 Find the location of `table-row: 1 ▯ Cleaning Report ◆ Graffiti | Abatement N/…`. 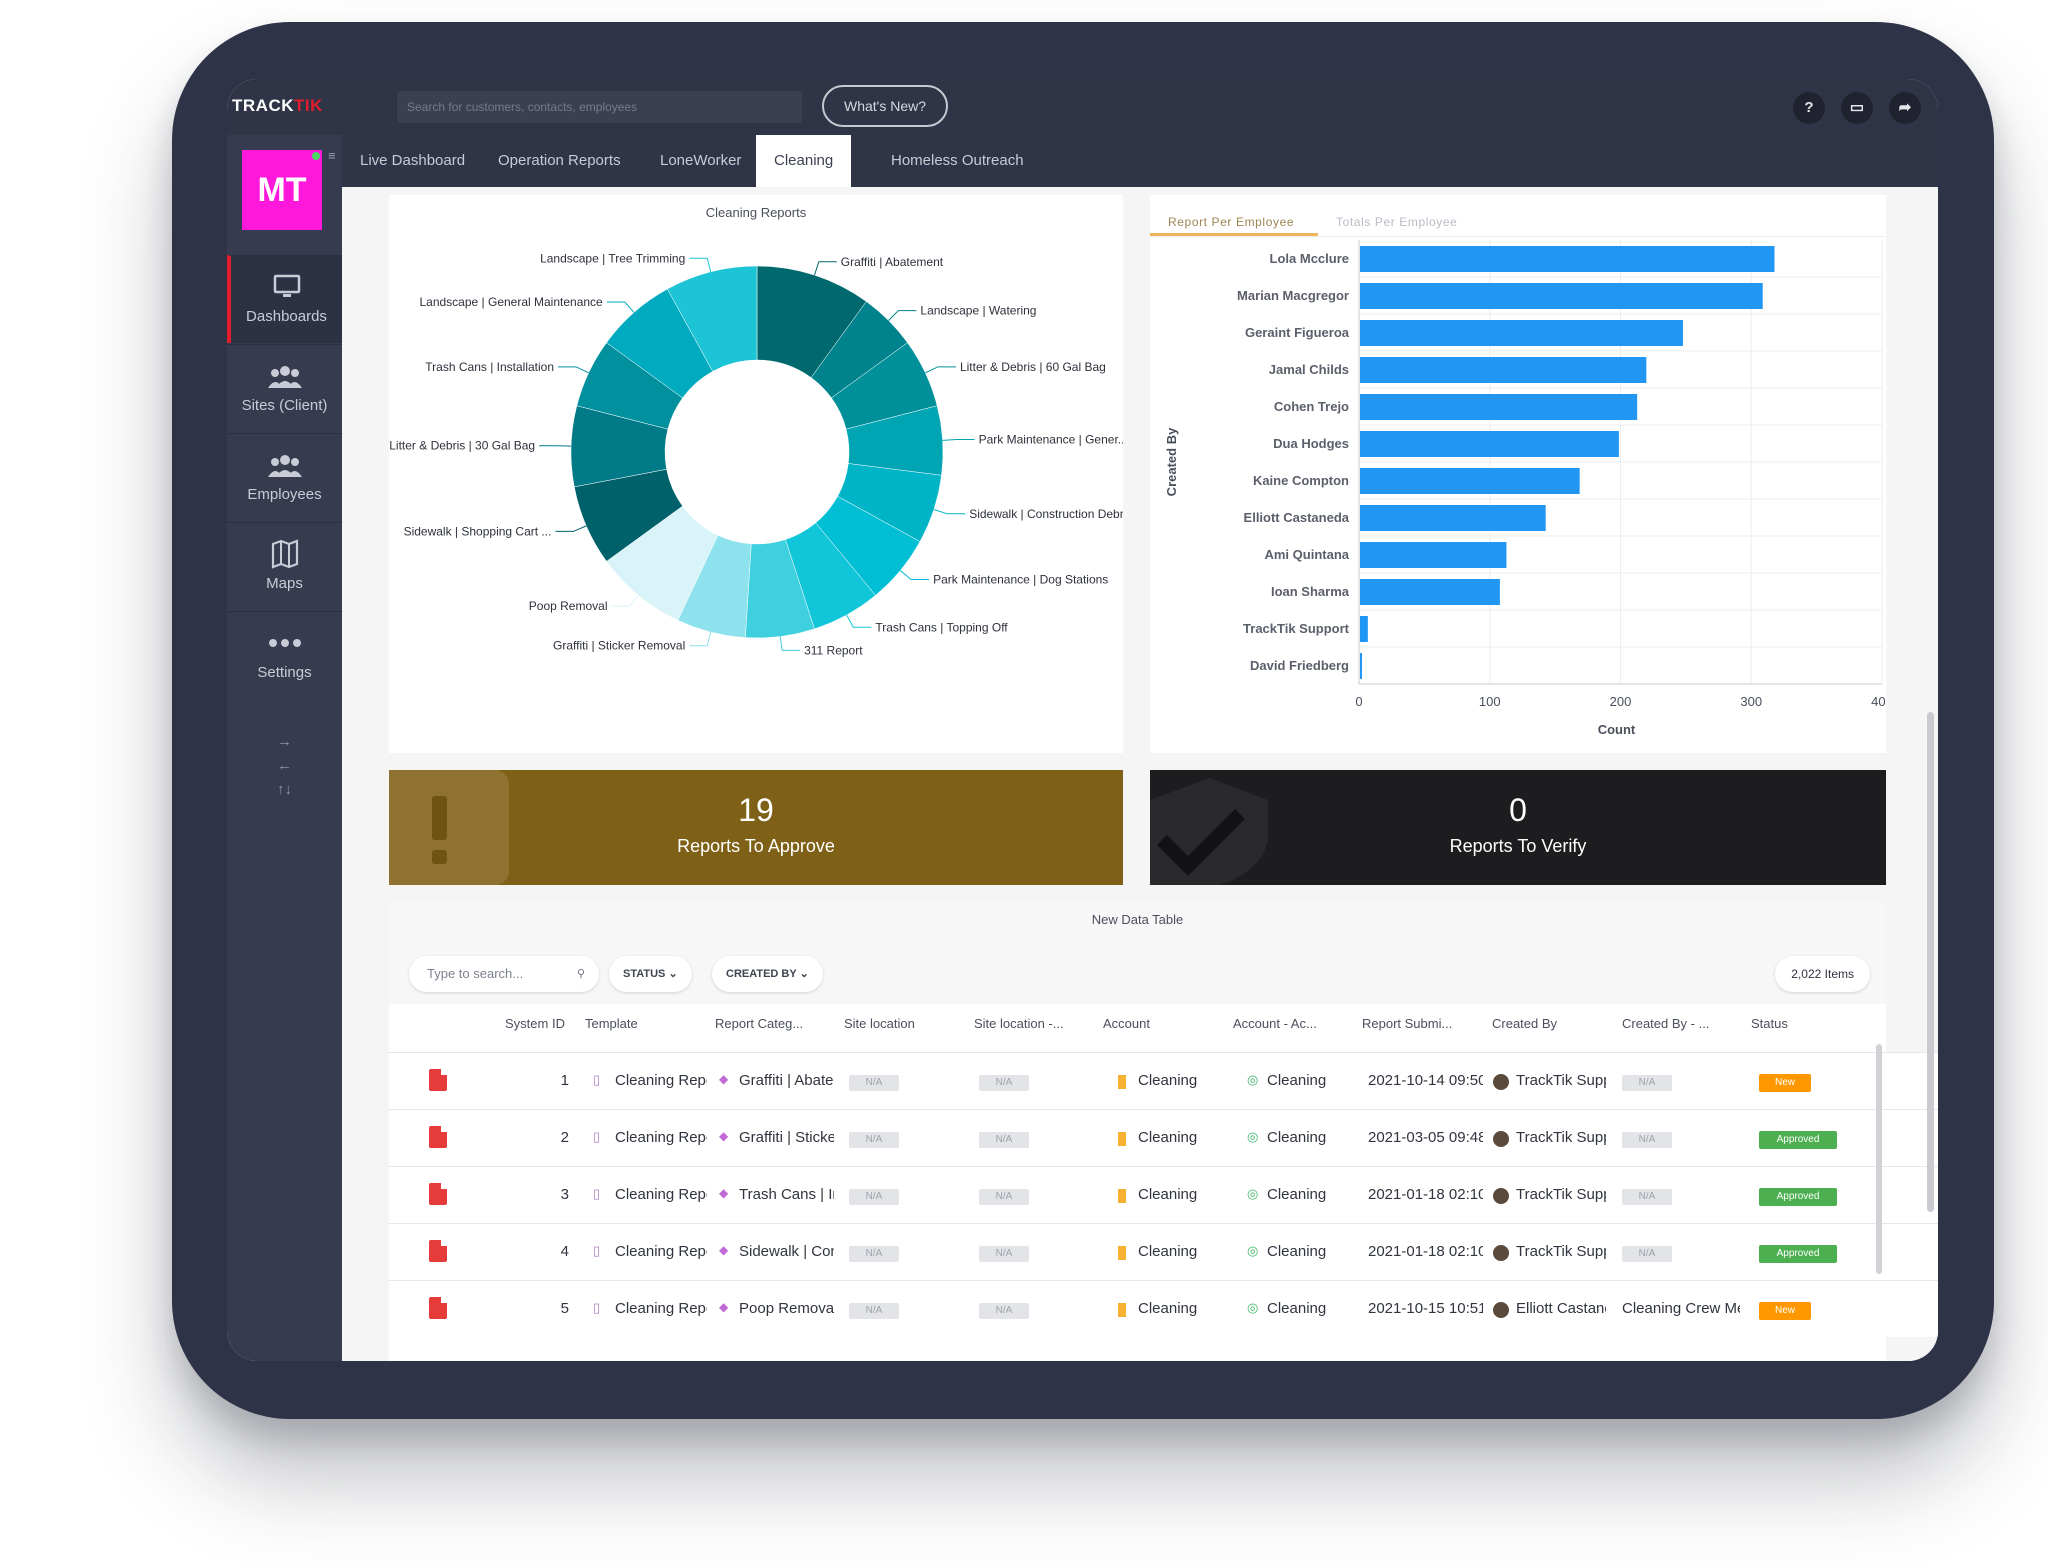

table-row: 1 ▯ Cleaning Report ◆ Graffiti | Abatement N/… is located at coordinates (1163, 1080).